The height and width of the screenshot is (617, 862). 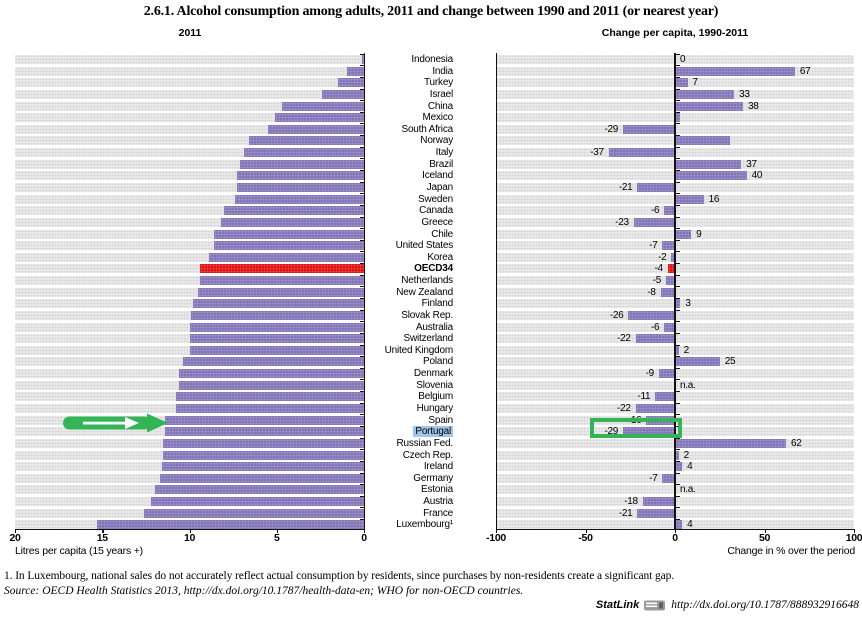 I want to click on change-value-label: 16, so click(x=714, y=199).